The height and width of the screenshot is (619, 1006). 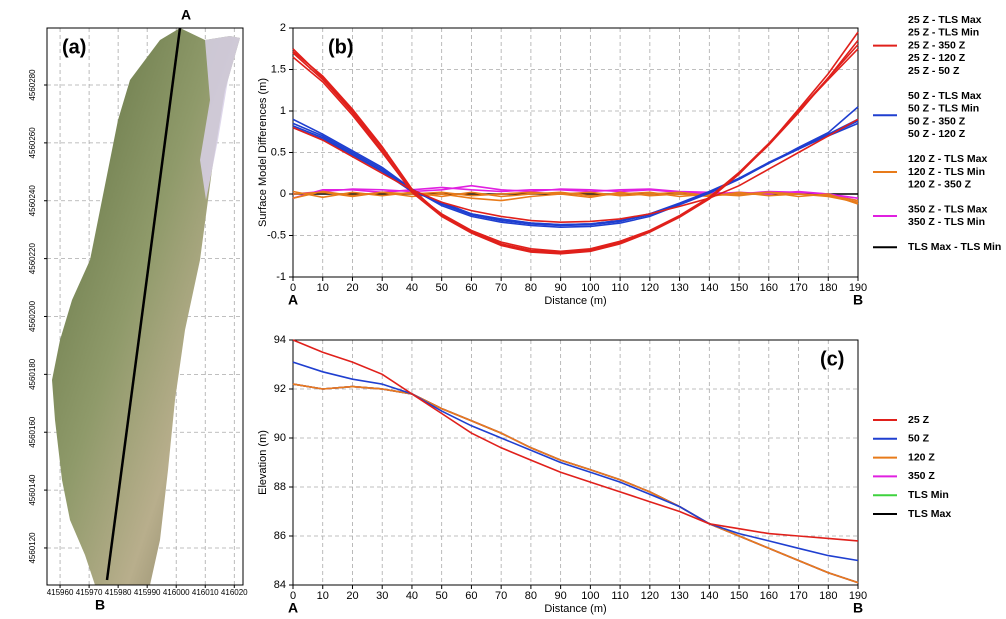 I want to click on x-tick-label: 40, so click(x=412, y=288).